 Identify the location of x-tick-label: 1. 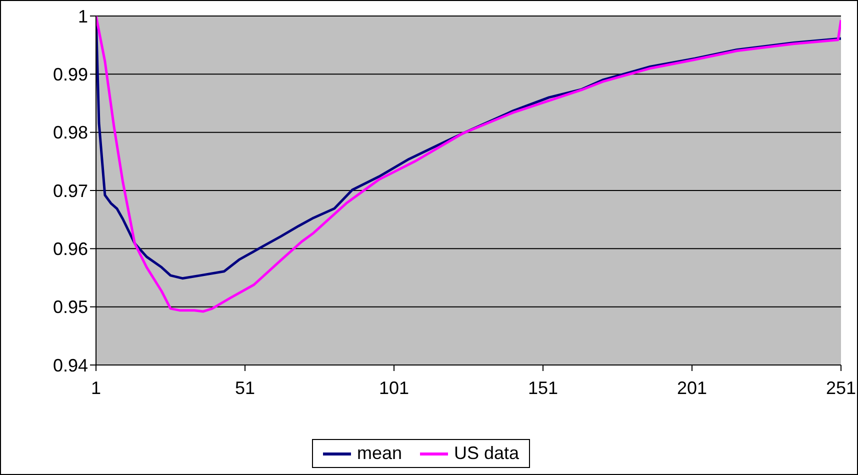
(96, 388).